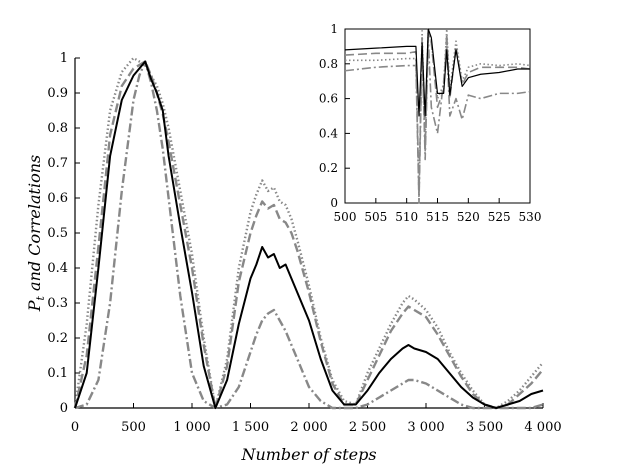 The width and height of the screenshot is (623, 470). What do you see at coordinates (57, 128) in the screenshot?
I see `main-y-tick-label: 0.8` at bounding box center [57, 128].